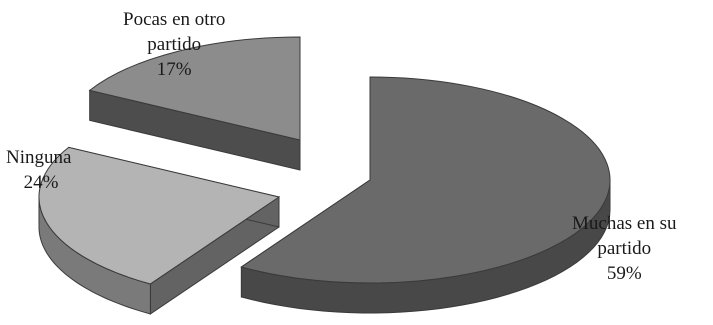 The width and height of the screenshot is (713, 325). I want to click on slice-label-line: Ninguna, so click(39, 157).